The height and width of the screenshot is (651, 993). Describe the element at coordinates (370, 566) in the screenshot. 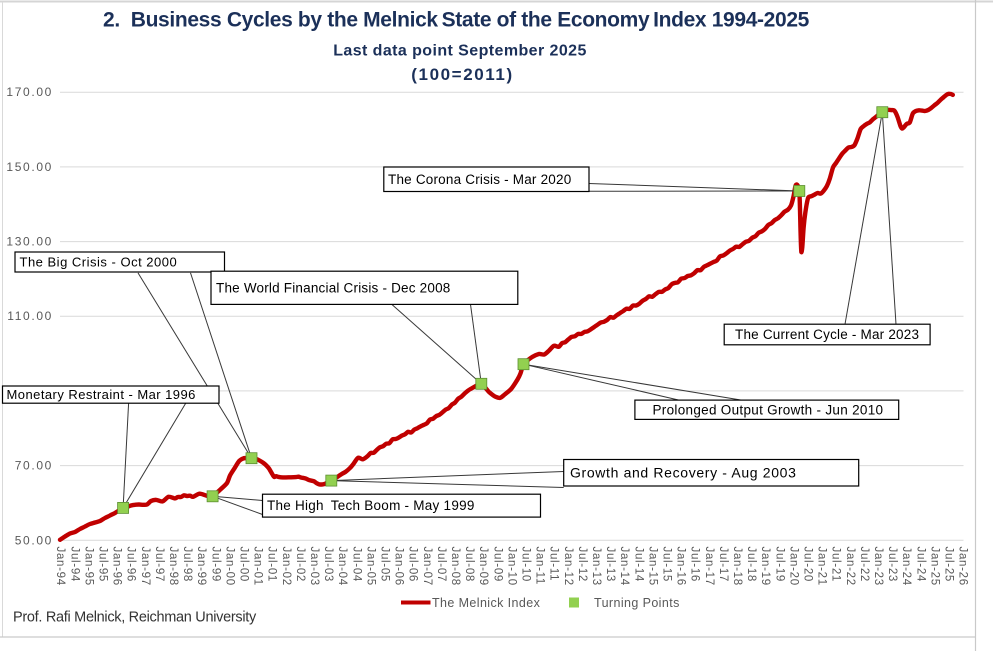

I see `svg-text: Jan-05` at that location.